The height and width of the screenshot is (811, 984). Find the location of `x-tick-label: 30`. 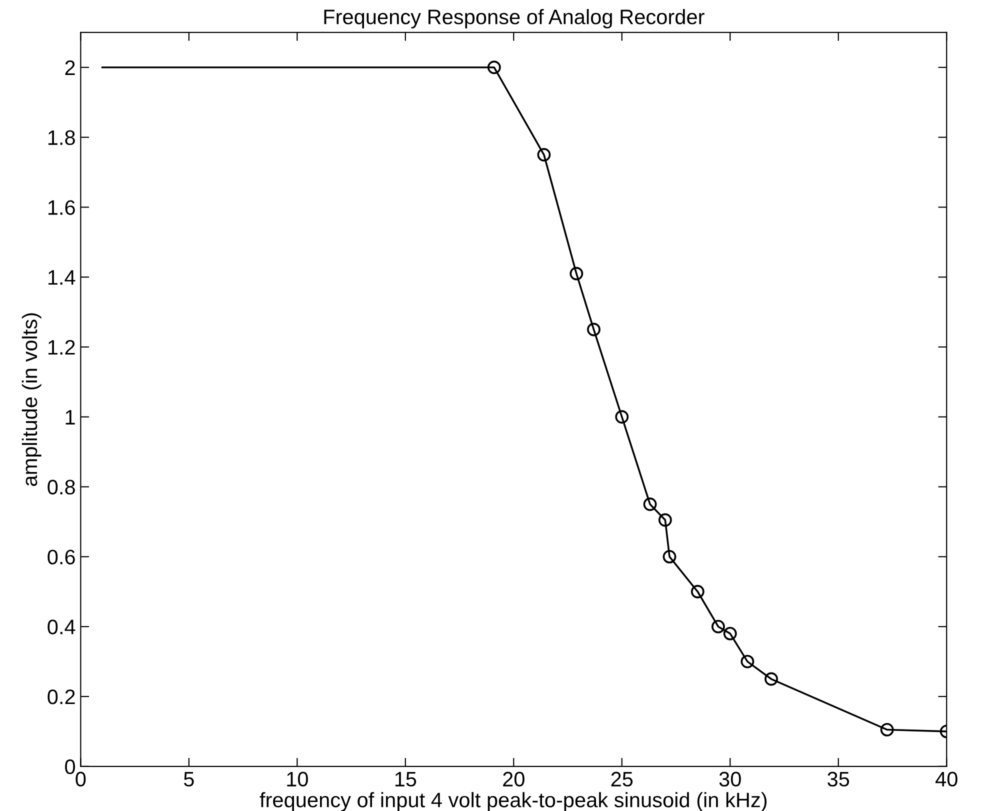

x-tick-label: 30 is located at coordinates (730, 779).